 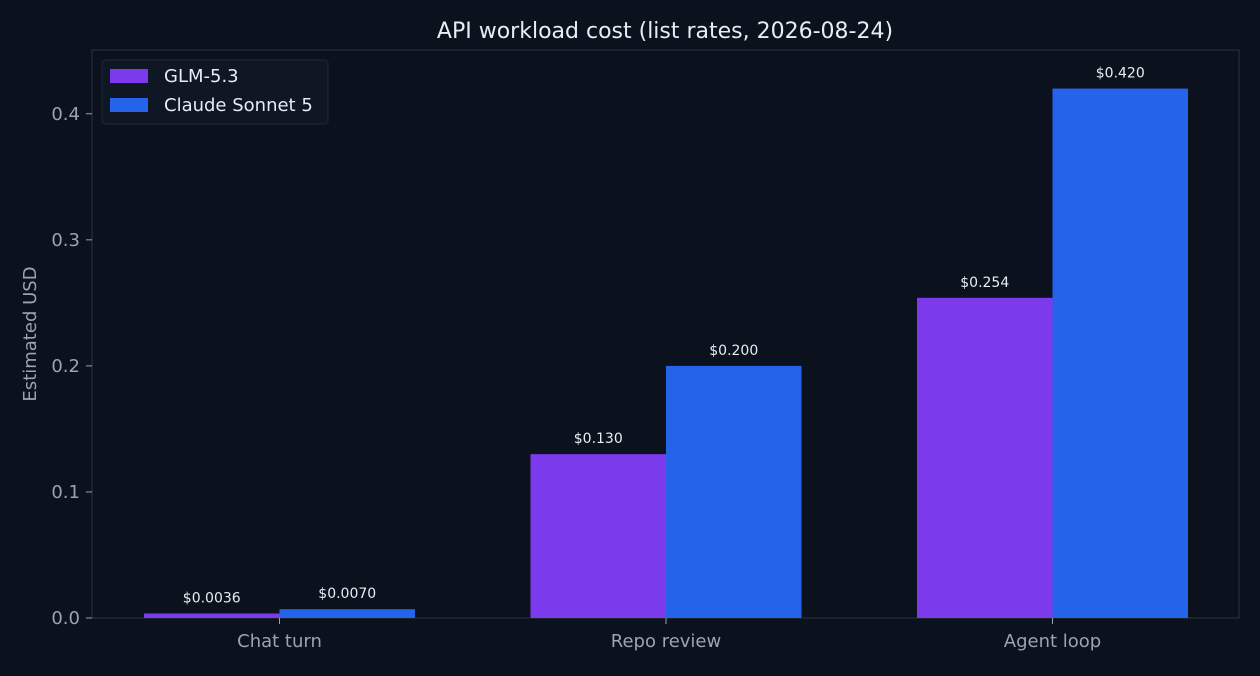 I want to click on x-tick-label: Agent loop, so click(x=1052, y=641).